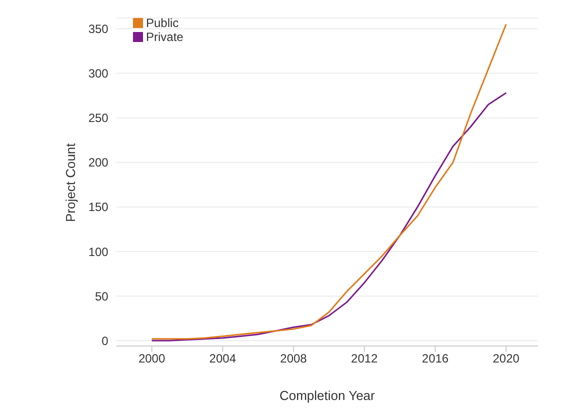 Image resolution: width=561 pixels, height=417 pixels. What do you see at coordinates (102, 296) in the screenshot?
I see `y-tick-label: 50` at bounding box center [102, 296].